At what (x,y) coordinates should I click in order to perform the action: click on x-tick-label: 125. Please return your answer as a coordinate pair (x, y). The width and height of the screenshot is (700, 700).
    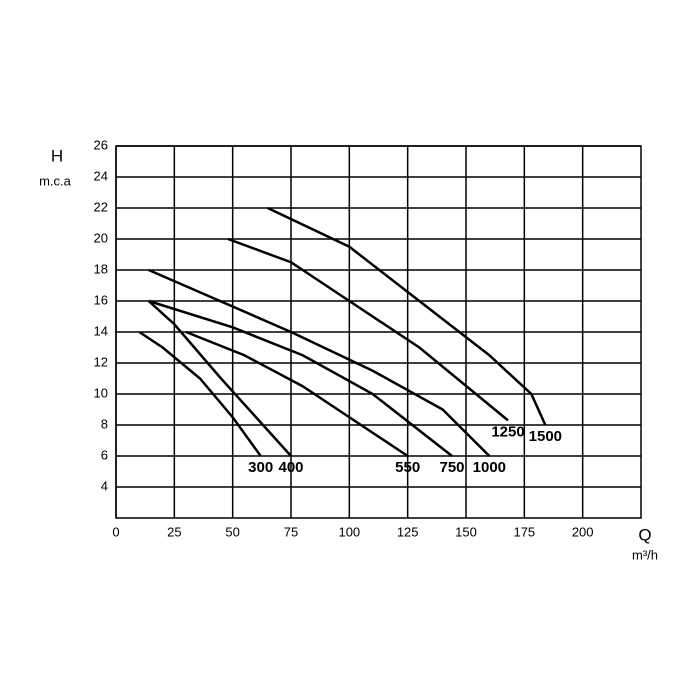
    Looking at the image, I should click on (408, 531).